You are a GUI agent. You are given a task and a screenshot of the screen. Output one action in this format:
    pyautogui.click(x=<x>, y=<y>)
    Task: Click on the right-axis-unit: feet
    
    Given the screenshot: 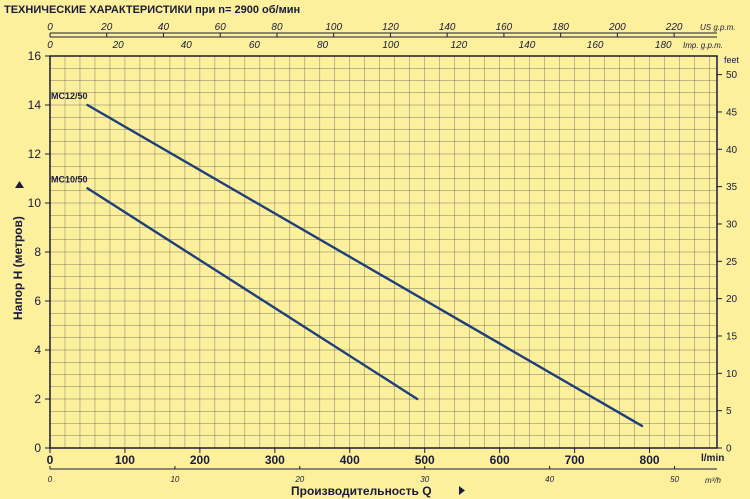 What is the action you would take?
    pyautogui.click(x=732, y=60)
    